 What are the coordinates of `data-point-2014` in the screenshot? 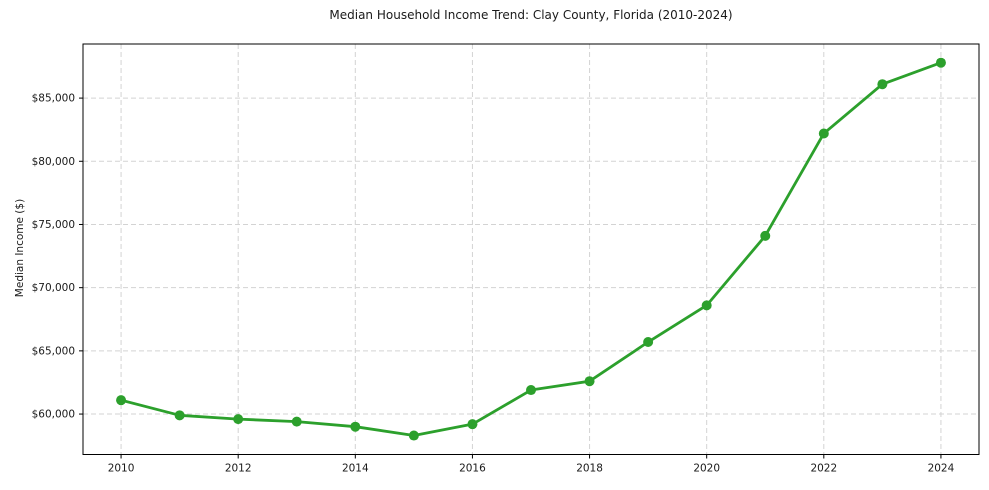 It's located at (355, 426).